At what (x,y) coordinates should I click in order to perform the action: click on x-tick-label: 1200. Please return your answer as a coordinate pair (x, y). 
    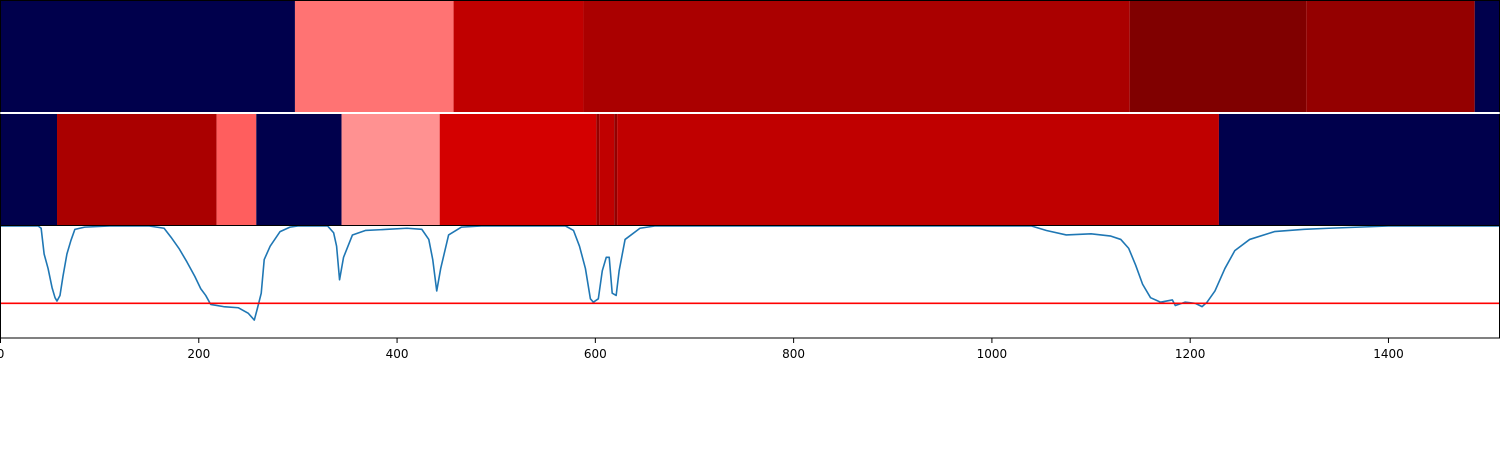
    Looking at the image, I should click on (1190, 354).